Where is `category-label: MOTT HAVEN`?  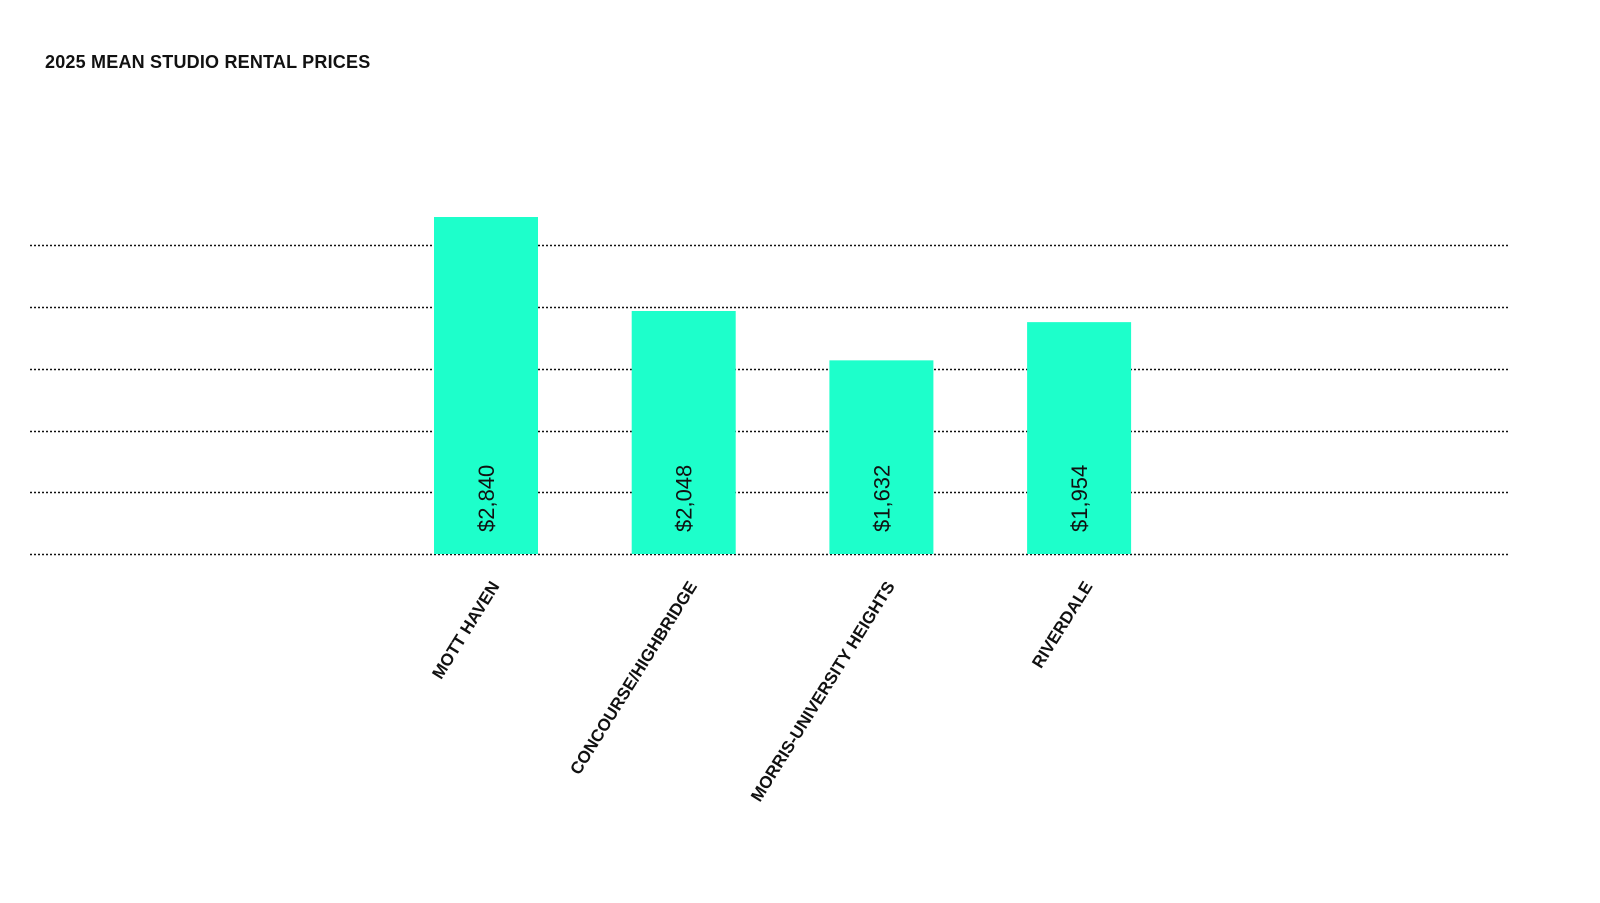
category-label: MOTT HAVEN is located at coordinates (465, 630).